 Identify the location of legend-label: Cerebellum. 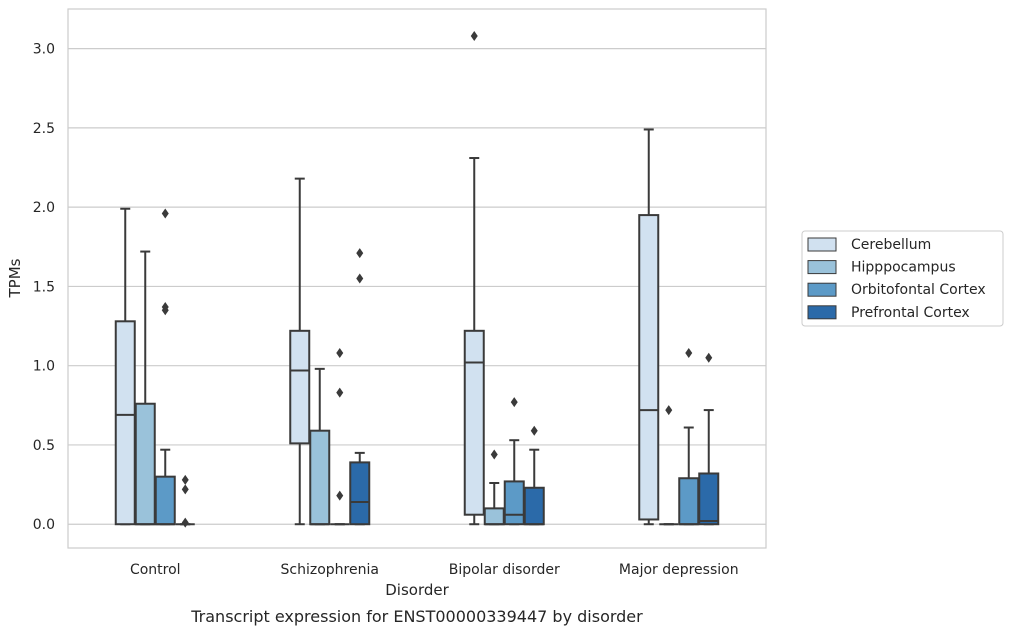
(891, 245).